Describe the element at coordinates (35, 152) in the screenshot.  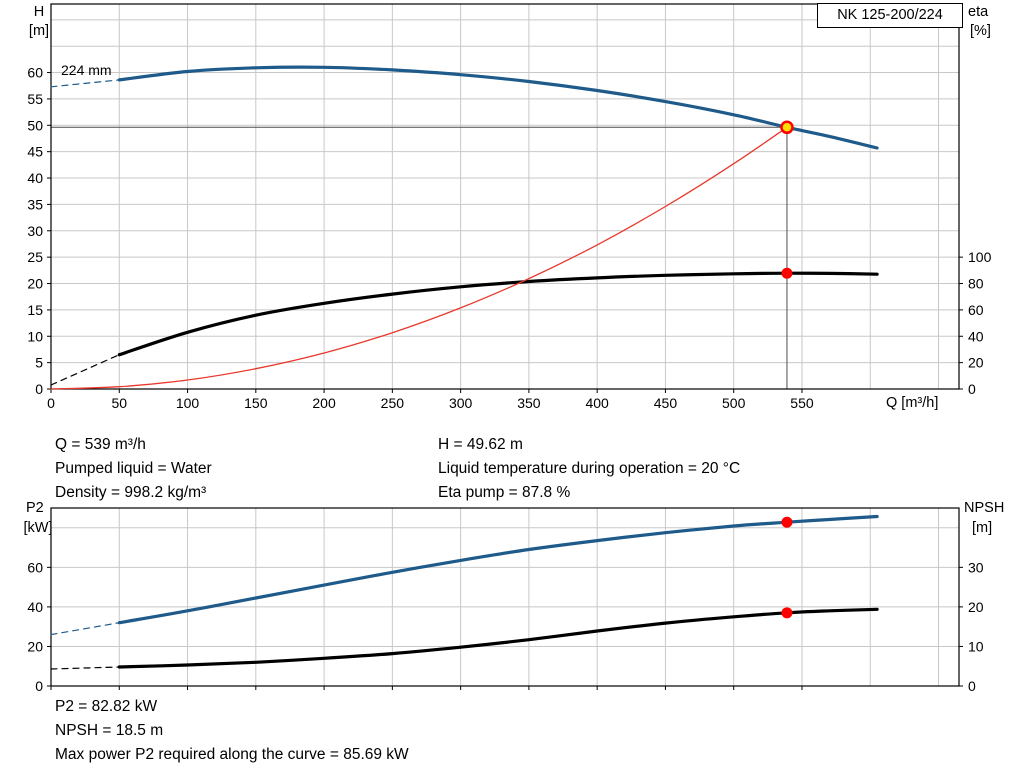
I see `y-left-tick-label: 45` at that location.